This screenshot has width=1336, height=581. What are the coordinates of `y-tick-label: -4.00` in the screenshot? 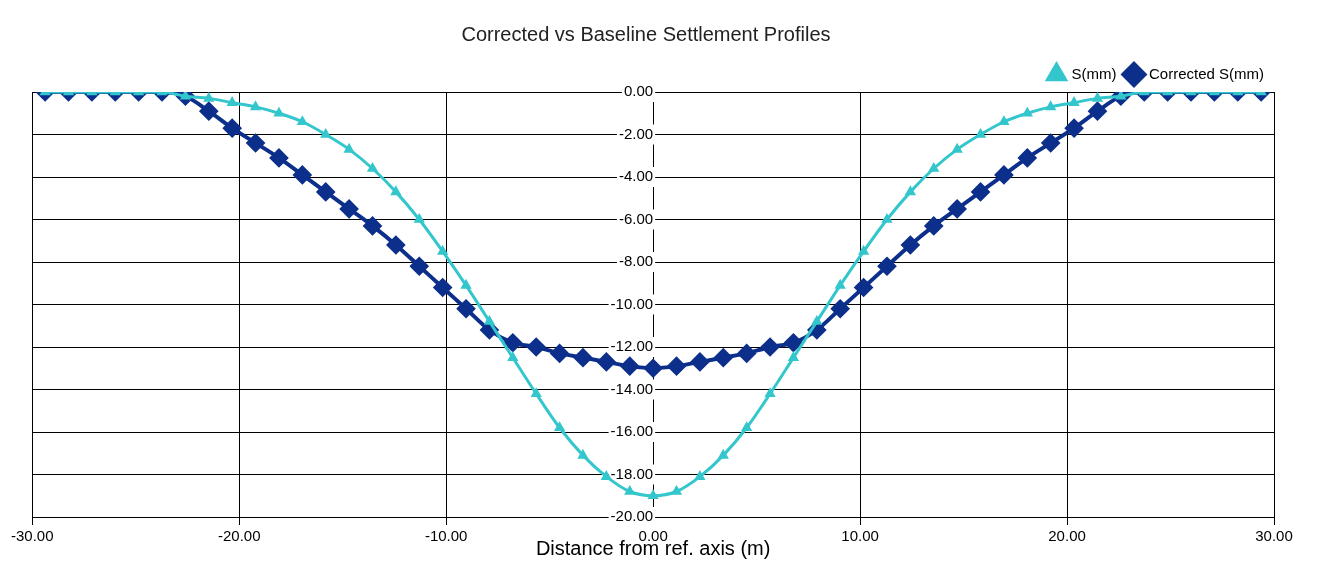 It's located at (636, 176).